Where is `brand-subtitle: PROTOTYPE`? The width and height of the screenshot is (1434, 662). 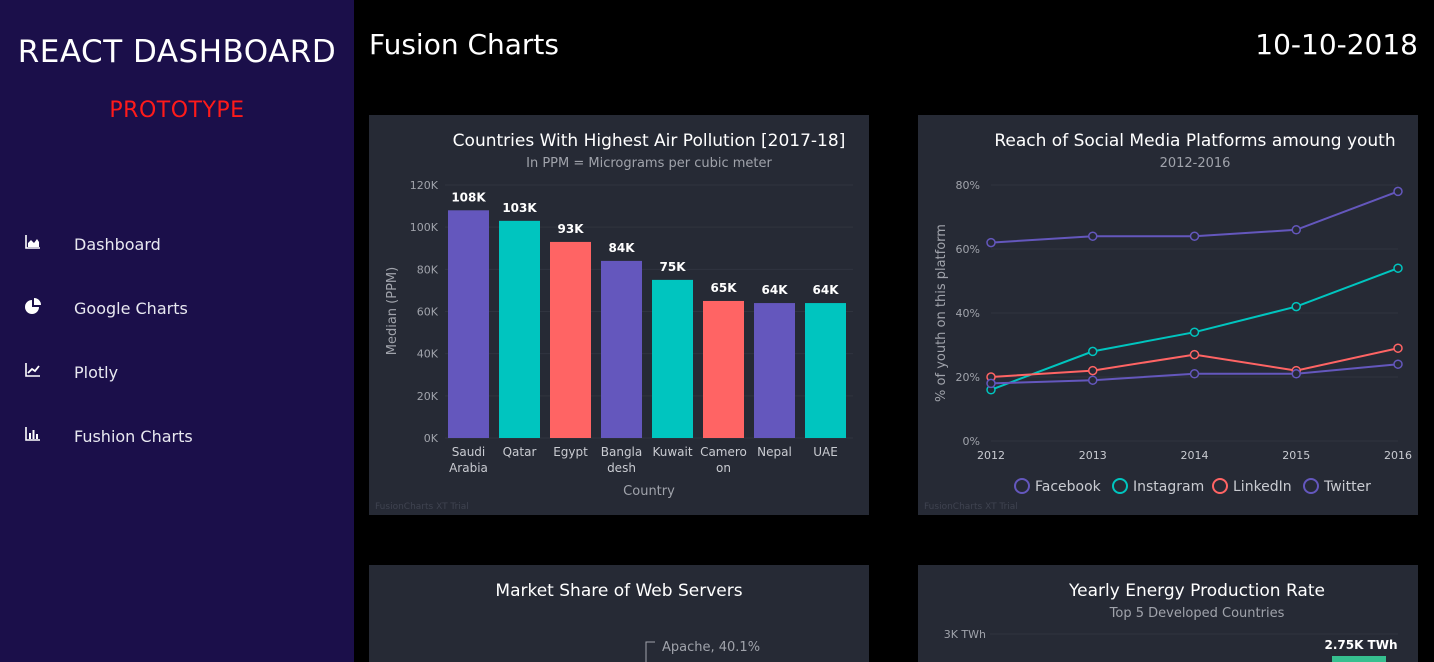 brand-subtitle: PROTOTYPE is located at coordinates (177, 110).